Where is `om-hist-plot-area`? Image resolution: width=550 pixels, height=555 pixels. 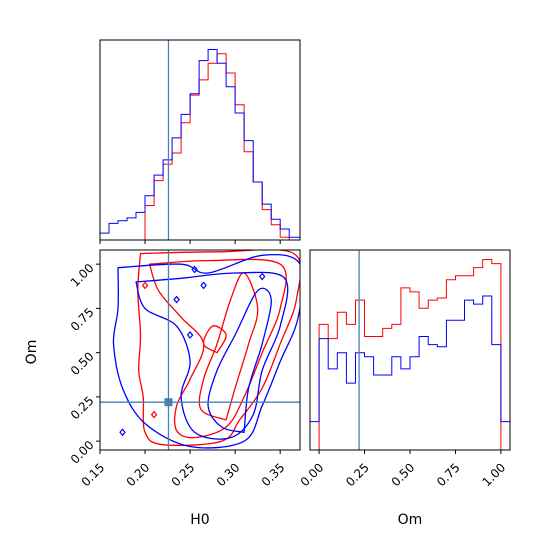
om-hist-plot-area is located at coordinates (410, 350).